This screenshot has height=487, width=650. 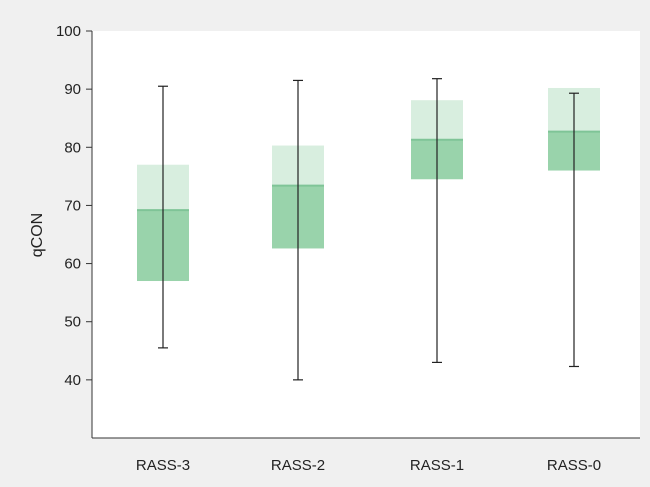 I want to click on x-tick-label: RASS-3, so click(x=163, y=465).